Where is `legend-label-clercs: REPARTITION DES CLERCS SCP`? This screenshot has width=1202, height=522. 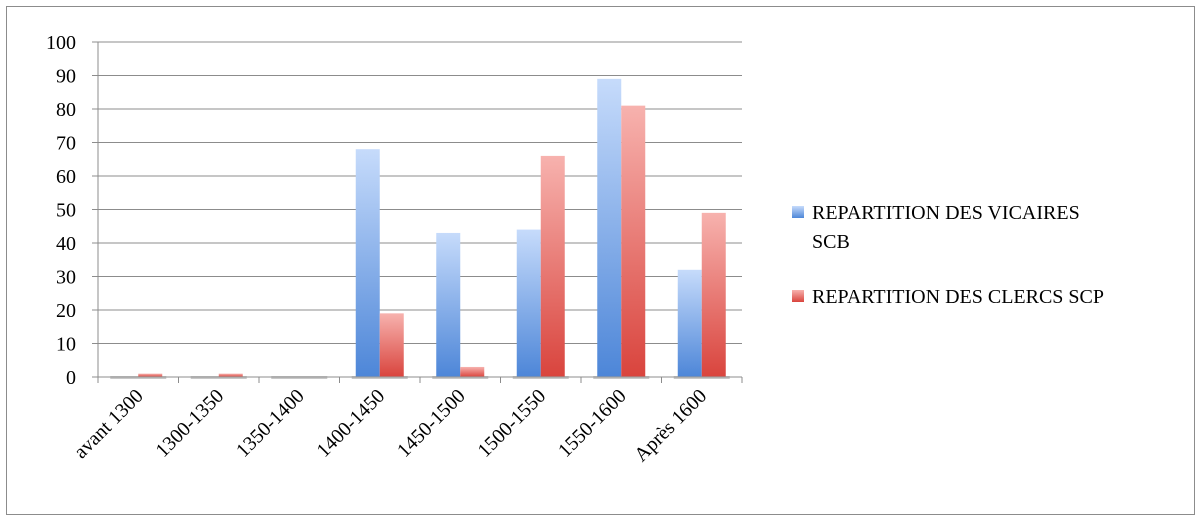 legend-label-clercs: REPARTITION DES CLERCS SCP is located at coordinates (958, 297).